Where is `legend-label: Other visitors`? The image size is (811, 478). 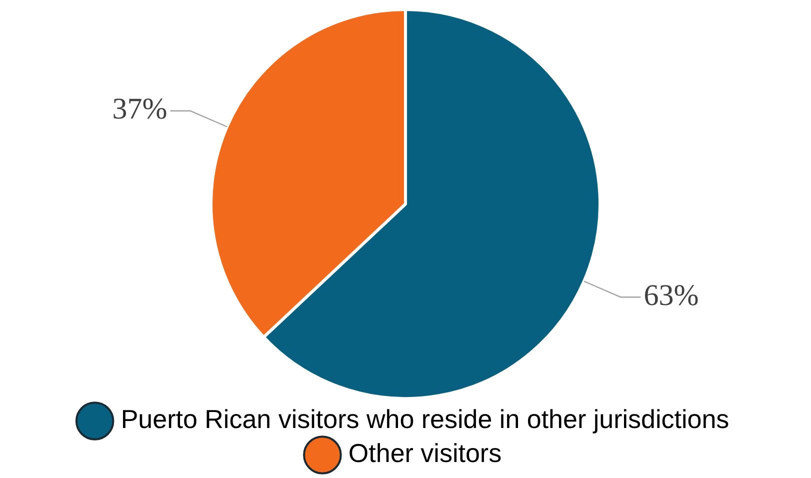
legend-label: Other visitors is located at coordinates (425, 453).